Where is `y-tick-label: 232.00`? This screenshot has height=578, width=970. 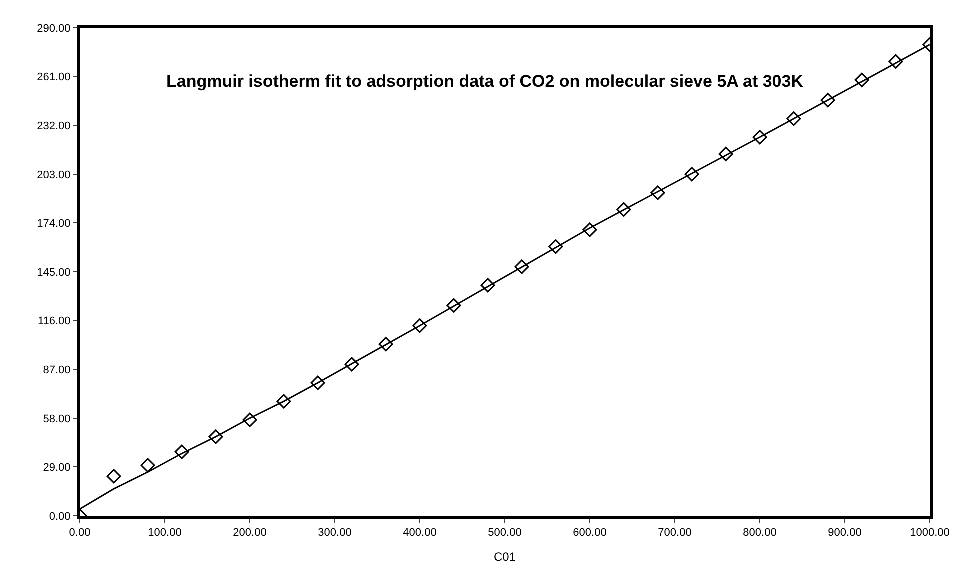
y-tick-label: 232.00 is located at coordinates (54, 126).